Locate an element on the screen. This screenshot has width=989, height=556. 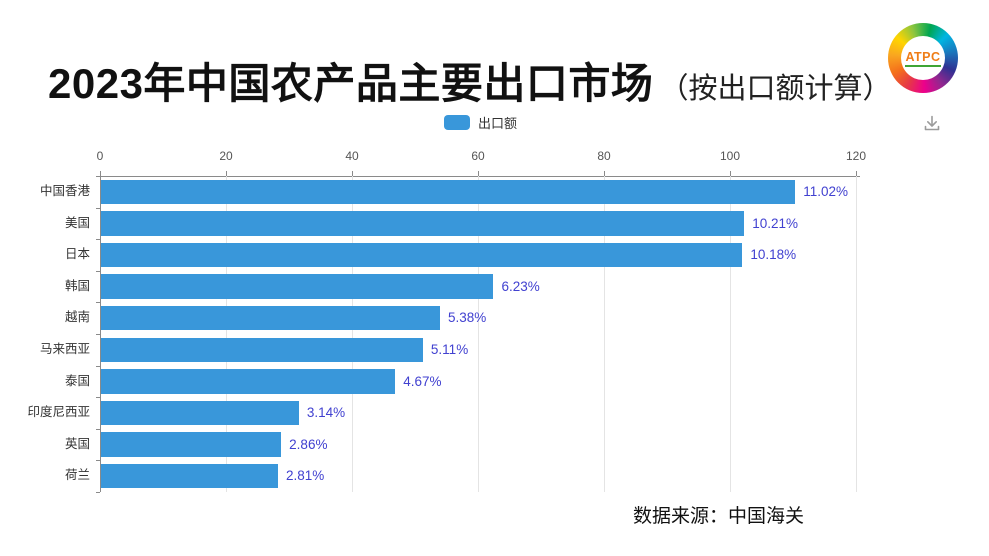
category-label: 越南 is located at coordinates (77, 317).